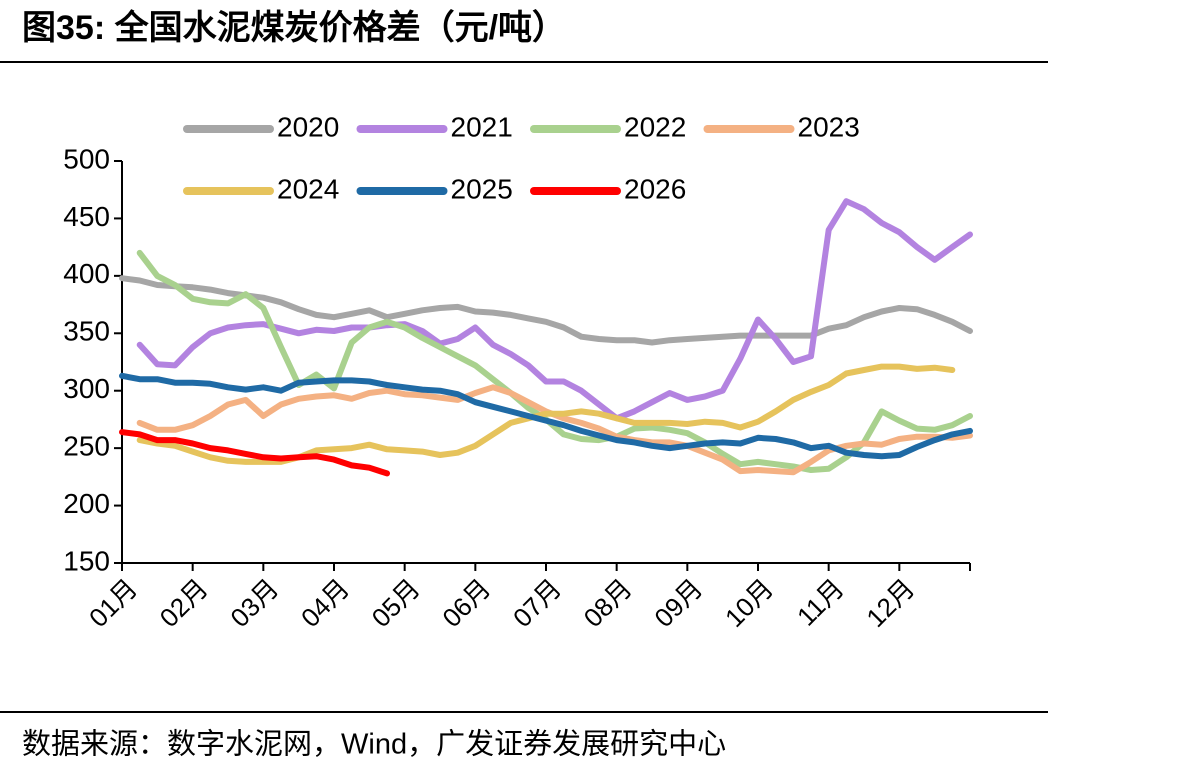 This screenshot has width=1190, height=779. I want to click on legend-label: 2024, so click(308, 188).